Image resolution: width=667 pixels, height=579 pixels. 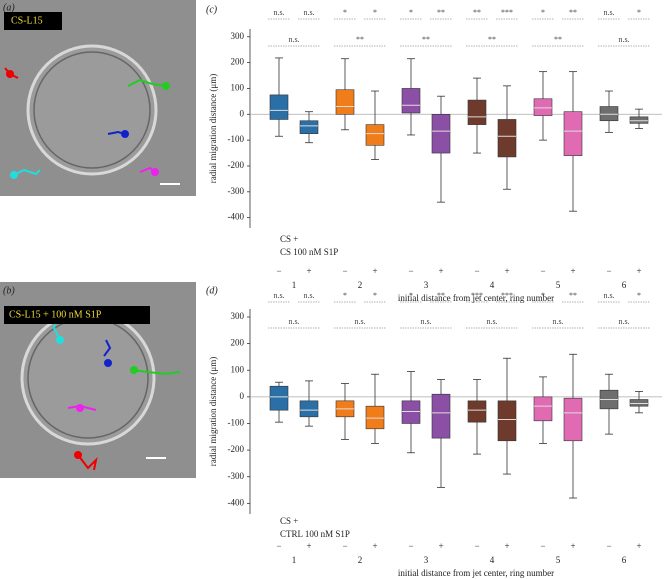 What do you see at coordinates (9, 7) in the screenshot?
I see `panel-label: (a)` at bounding box center [9, 7].